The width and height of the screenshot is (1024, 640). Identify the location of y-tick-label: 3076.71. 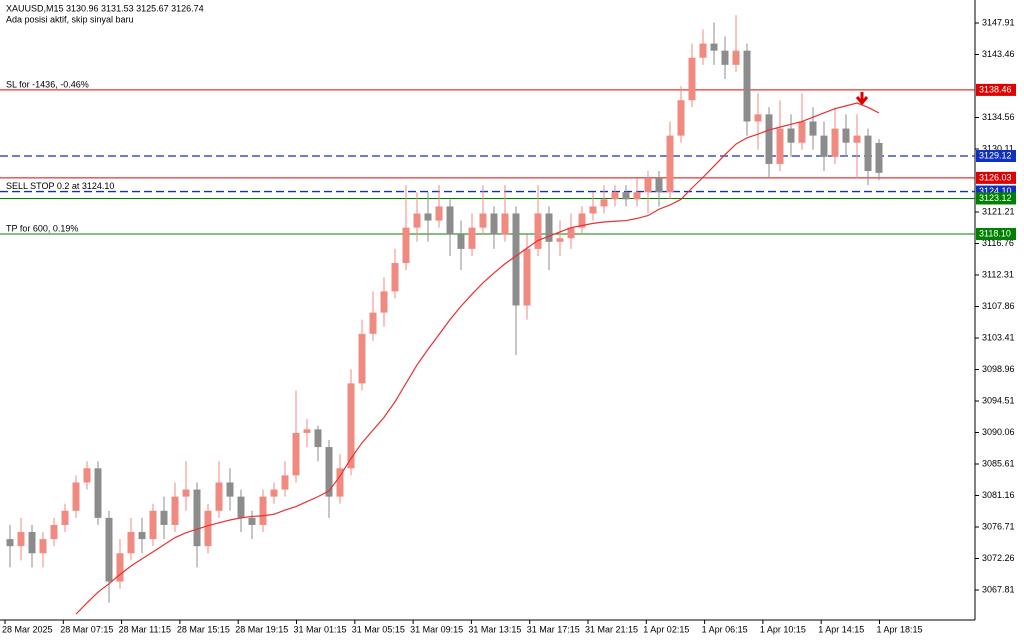
(998, 526).